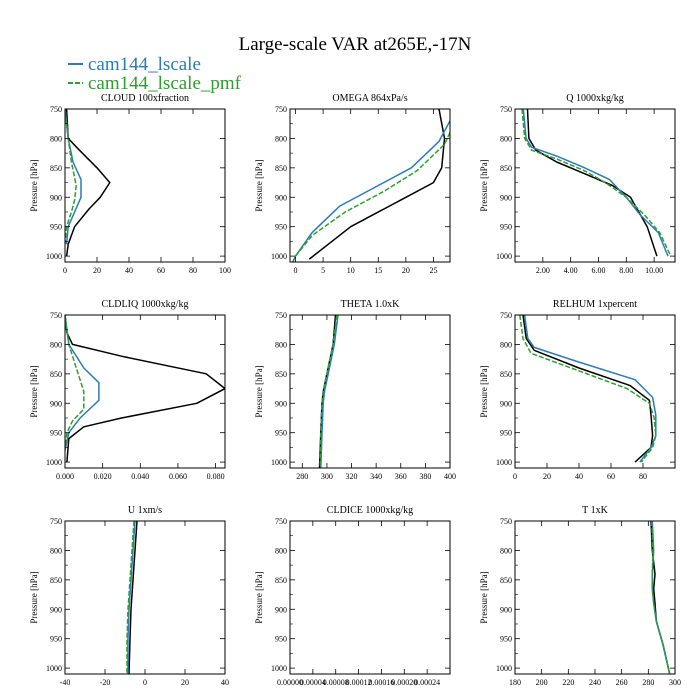 The image size is (700, 700). What do you see at coordinates (65, 476) in the screenshot?
I see `x-tick-label: 0.000` at bounding box center [65, 476].